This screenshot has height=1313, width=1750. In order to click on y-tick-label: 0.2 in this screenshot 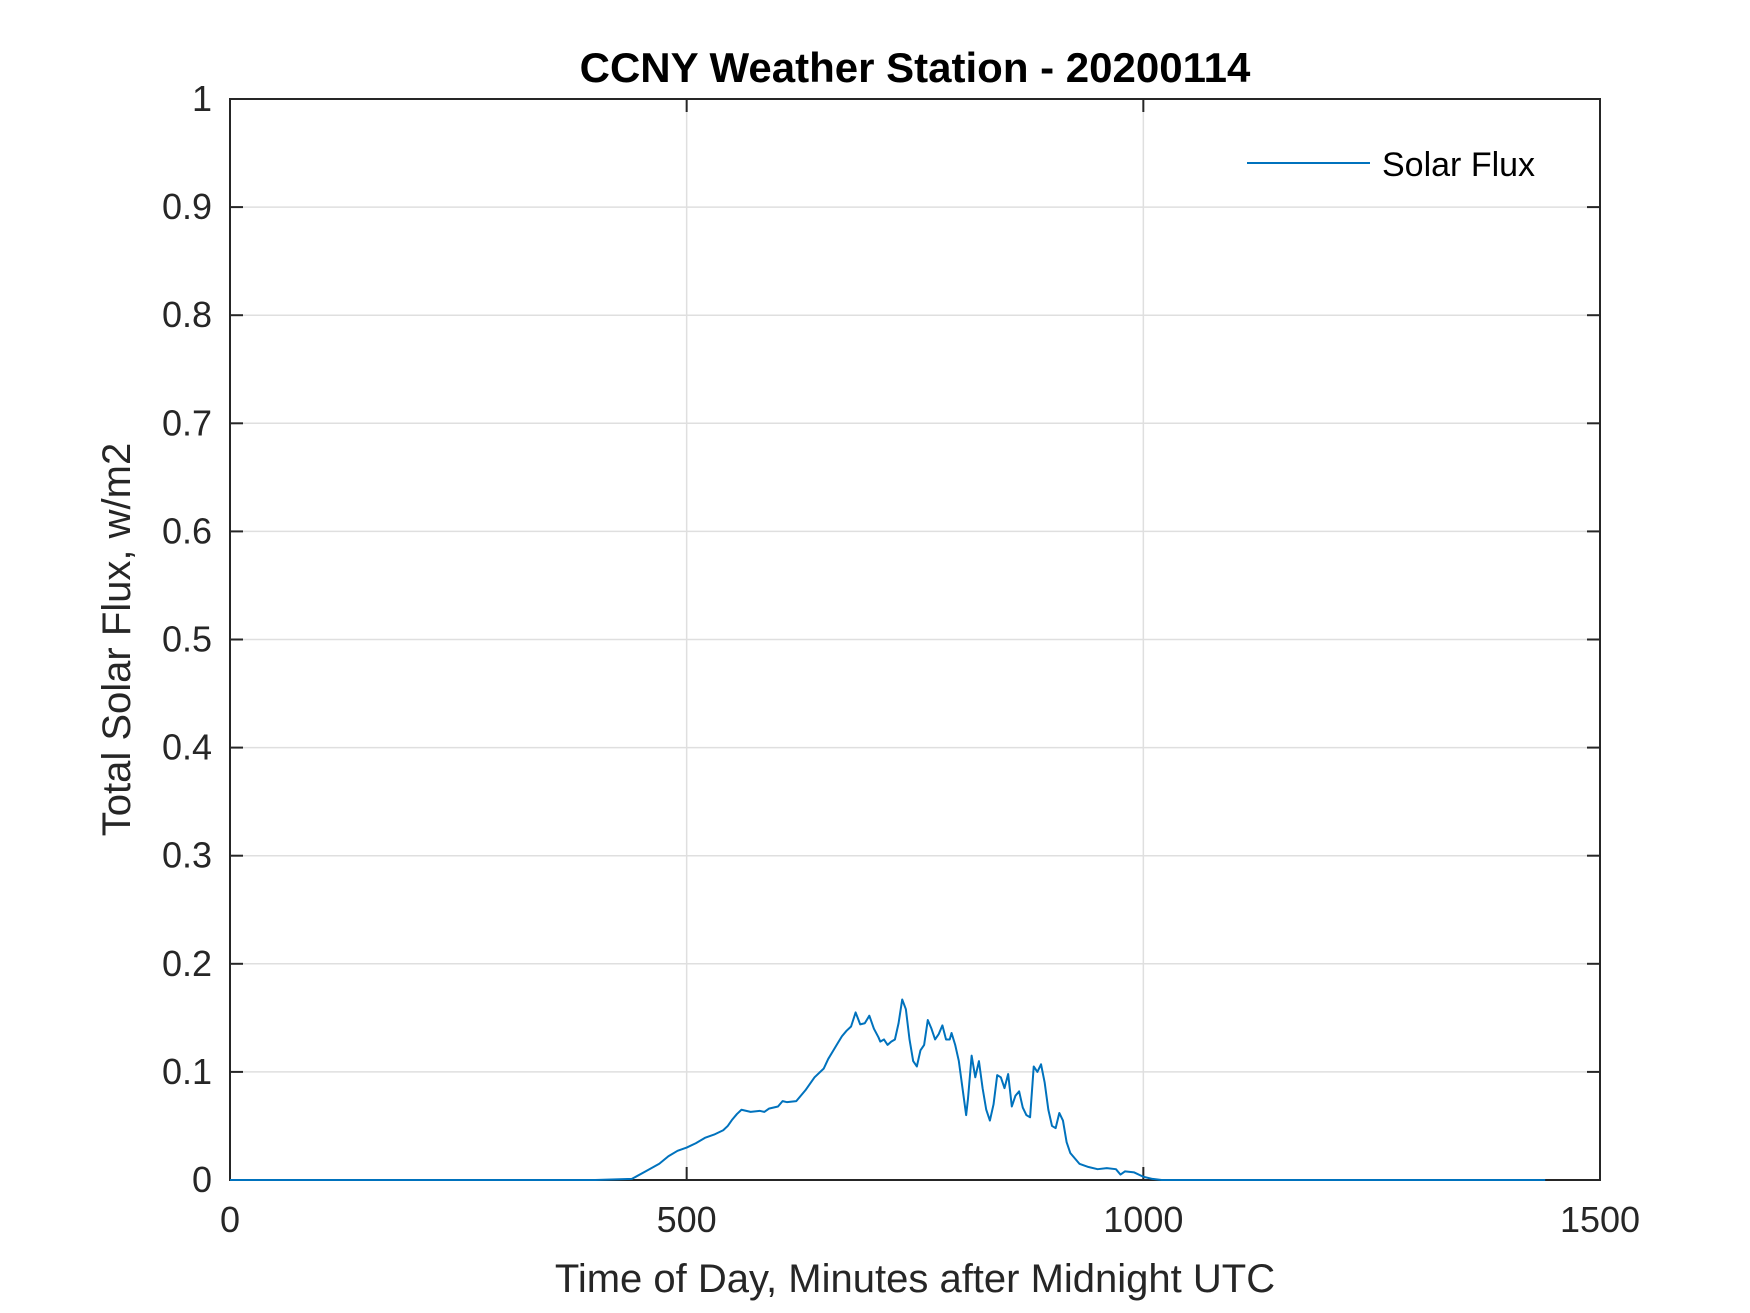, I will do `click(187, 963)`.